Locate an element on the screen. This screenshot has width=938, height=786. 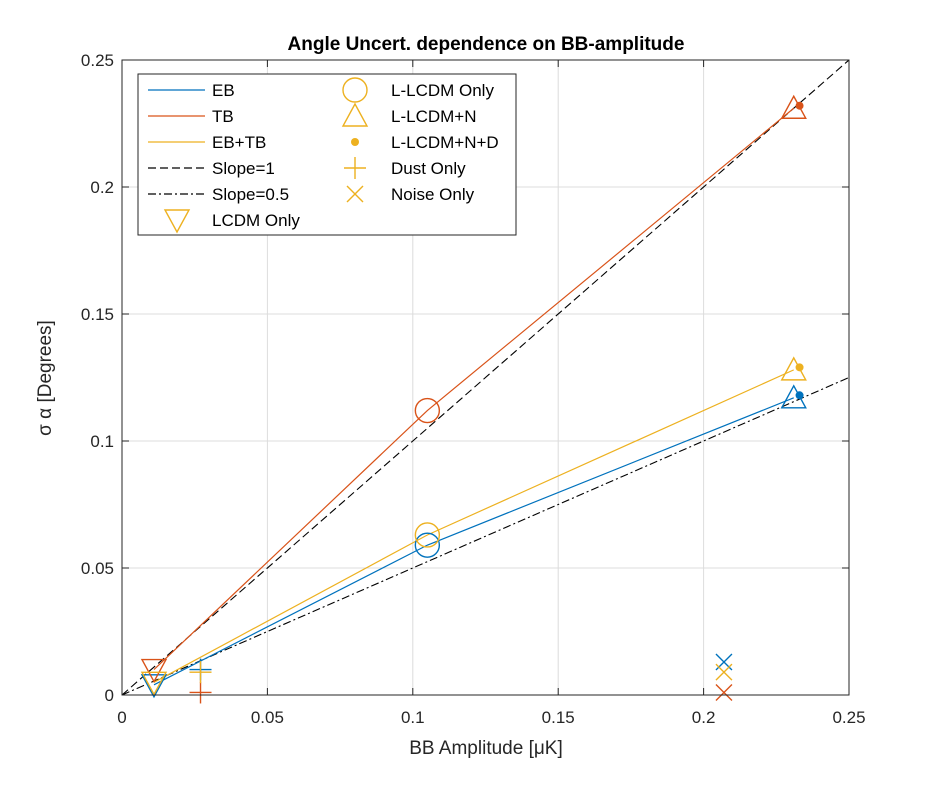
marker-eb-tb-l-lcdm-n-d is located at coordinates (799, 367).